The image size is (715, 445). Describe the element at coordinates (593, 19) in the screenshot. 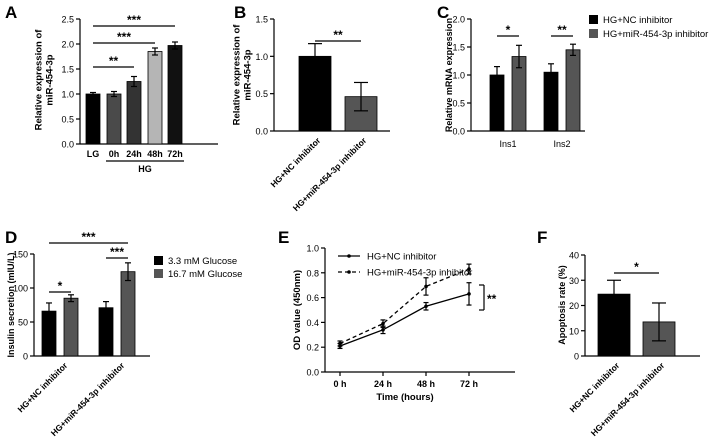

I see `legend-c-0-swatch` at that location.